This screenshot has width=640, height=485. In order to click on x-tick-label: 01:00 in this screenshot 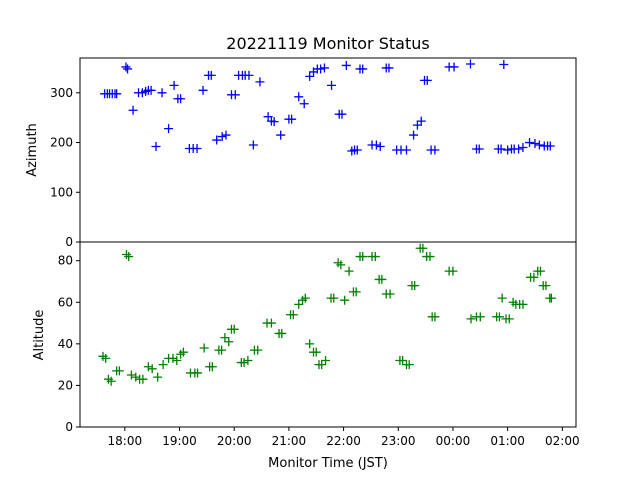, I will do `click(507, 441)`.